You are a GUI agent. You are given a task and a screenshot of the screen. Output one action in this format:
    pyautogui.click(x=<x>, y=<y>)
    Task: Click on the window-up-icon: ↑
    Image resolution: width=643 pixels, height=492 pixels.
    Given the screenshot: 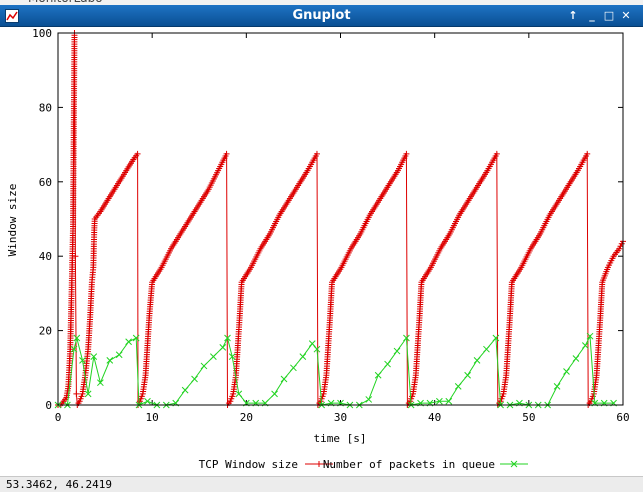 What is the action you would take?
    pyautogui.click(x=573, y=15)
    